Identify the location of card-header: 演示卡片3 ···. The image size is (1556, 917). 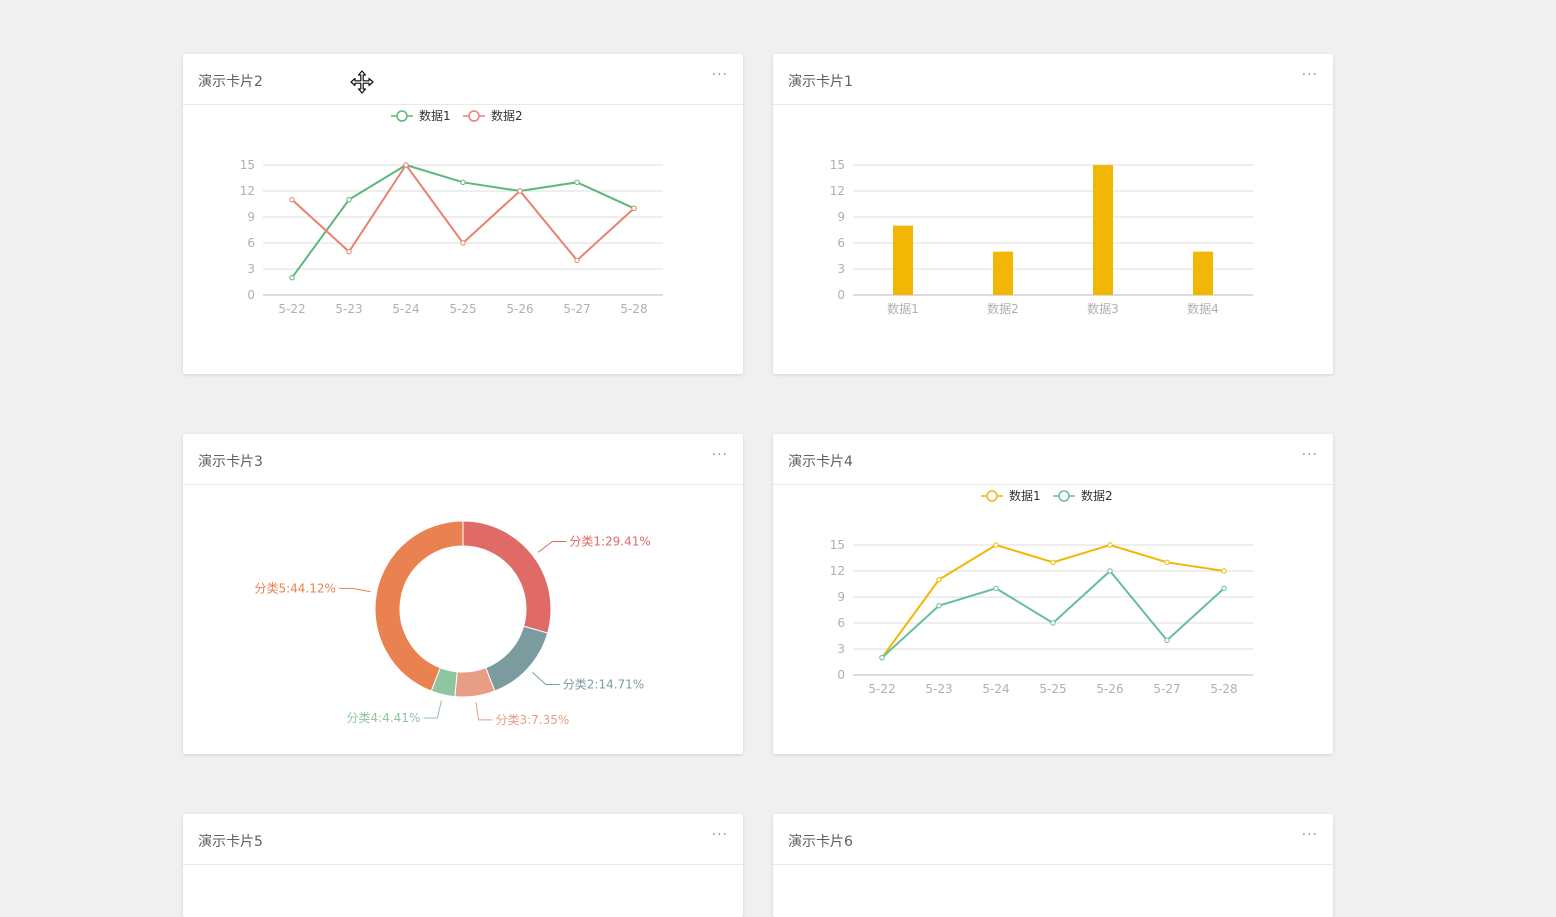
(463, 459).